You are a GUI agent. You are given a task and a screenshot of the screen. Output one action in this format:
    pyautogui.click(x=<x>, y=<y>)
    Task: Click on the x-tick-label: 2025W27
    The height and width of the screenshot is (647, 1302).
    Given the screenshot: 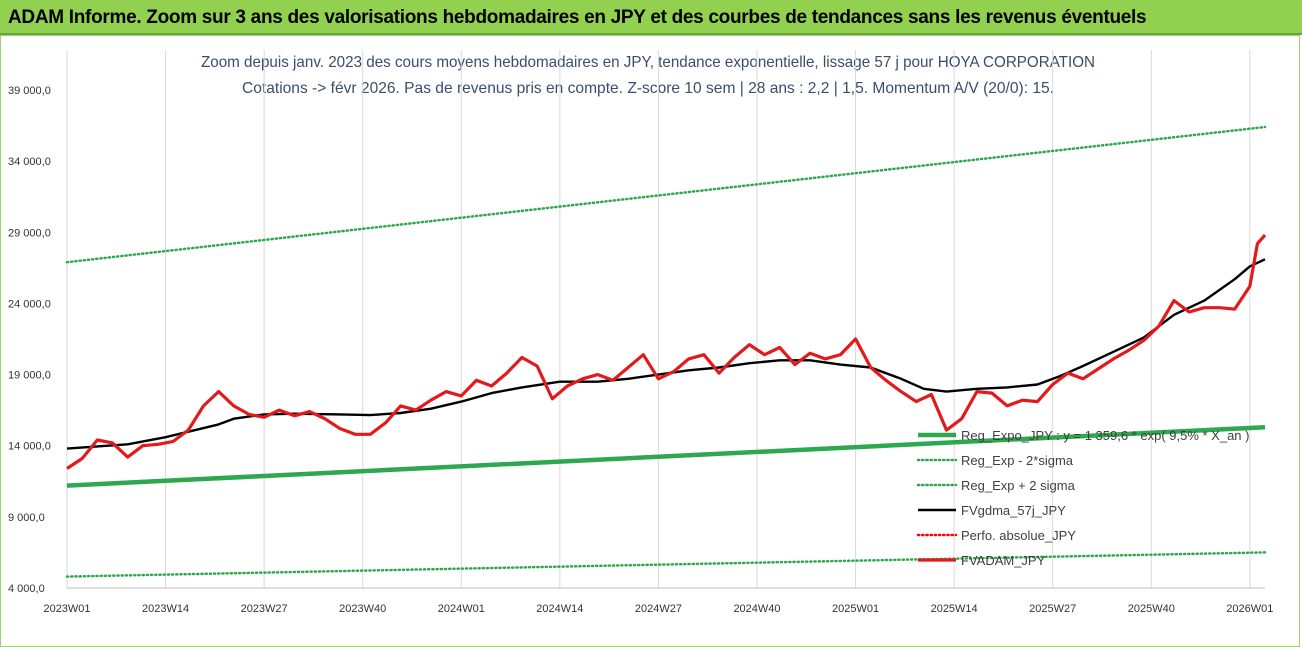 What is the action you would take?
    pyautogui.click(x=1052, y=609)
    